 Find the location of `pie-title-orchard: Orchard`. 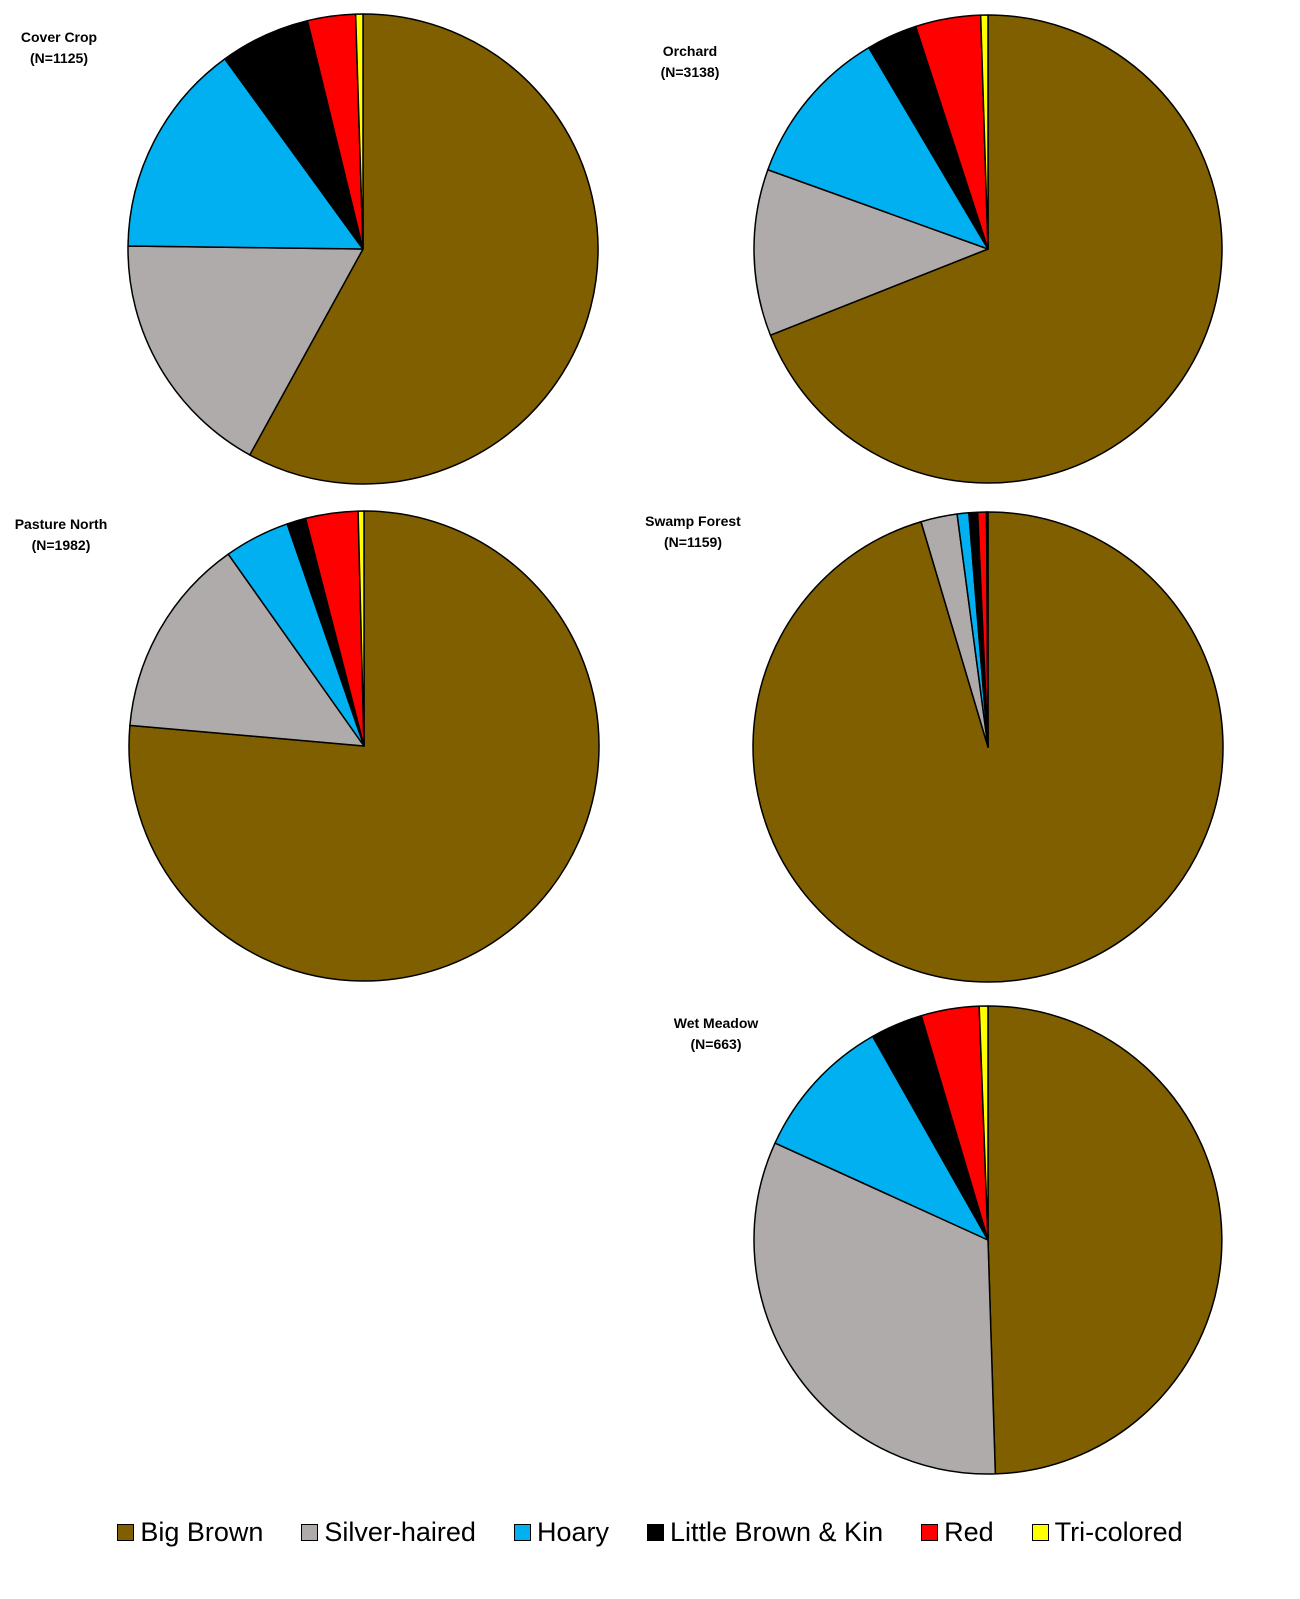

pie-title-orchard: Orchard is located at coordinates (690, 51).